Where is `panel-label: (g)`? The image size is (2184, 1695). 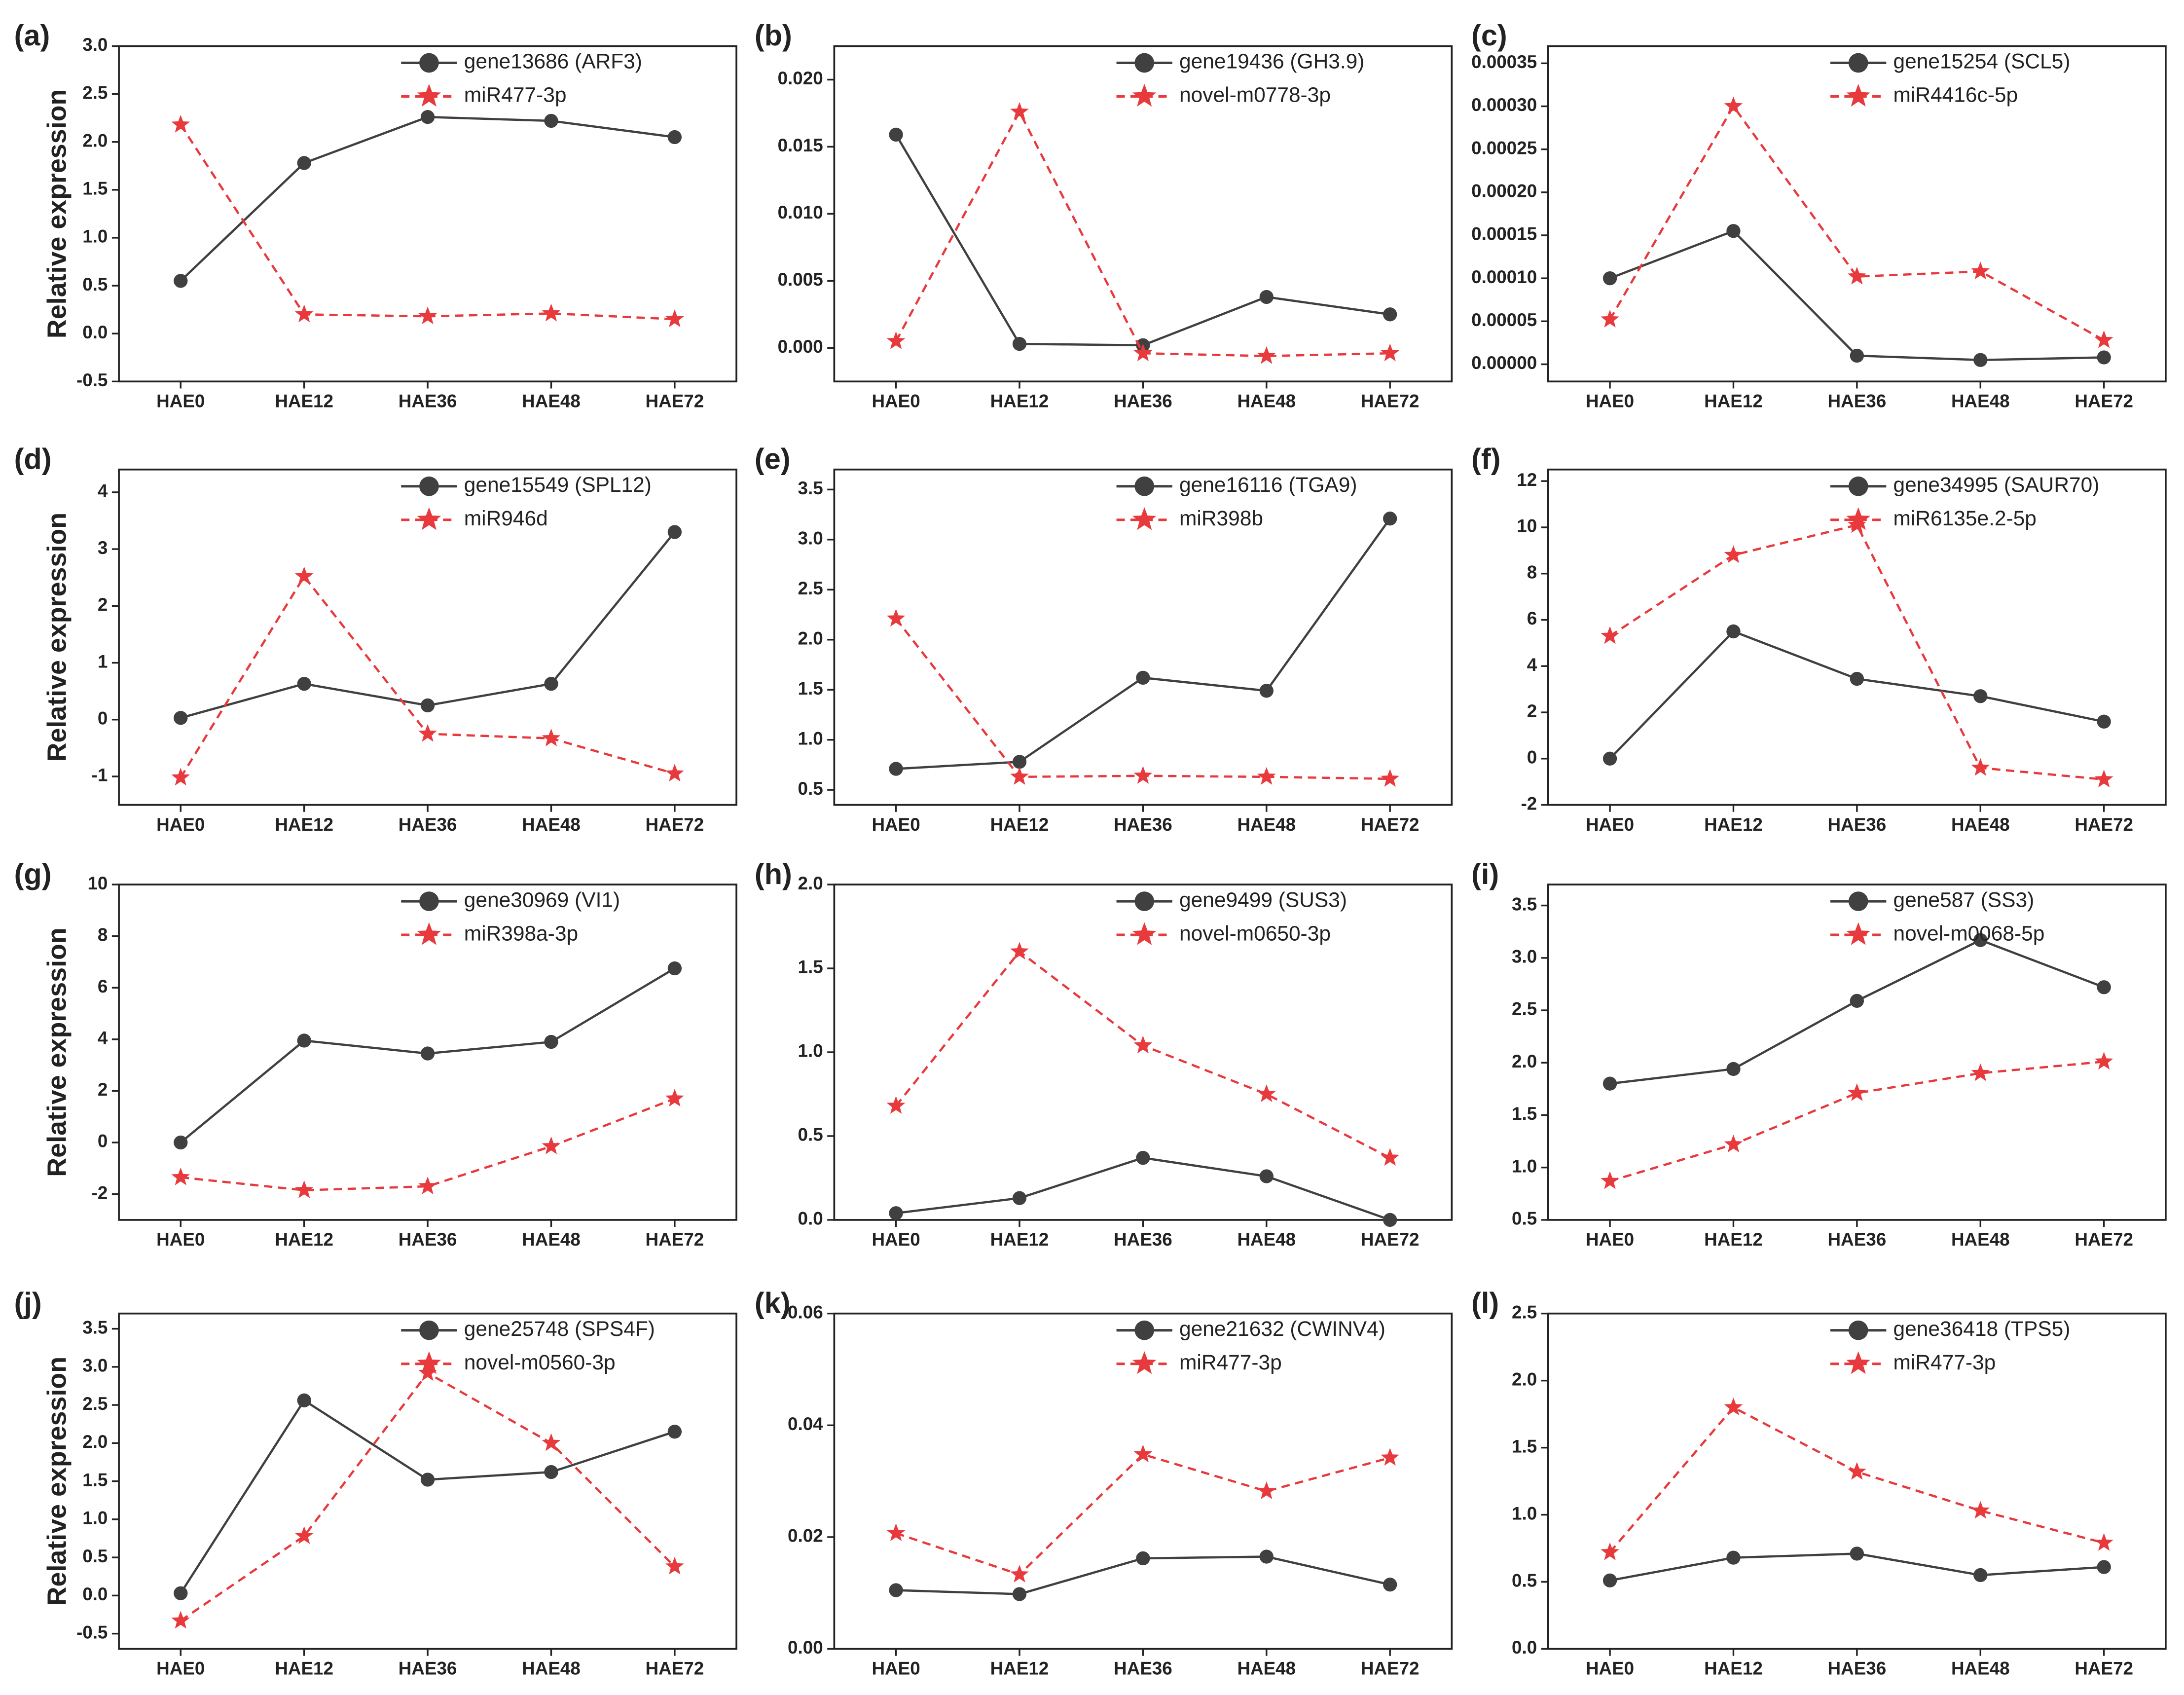 panel-label: (g) is located at coordinates (33, 873).